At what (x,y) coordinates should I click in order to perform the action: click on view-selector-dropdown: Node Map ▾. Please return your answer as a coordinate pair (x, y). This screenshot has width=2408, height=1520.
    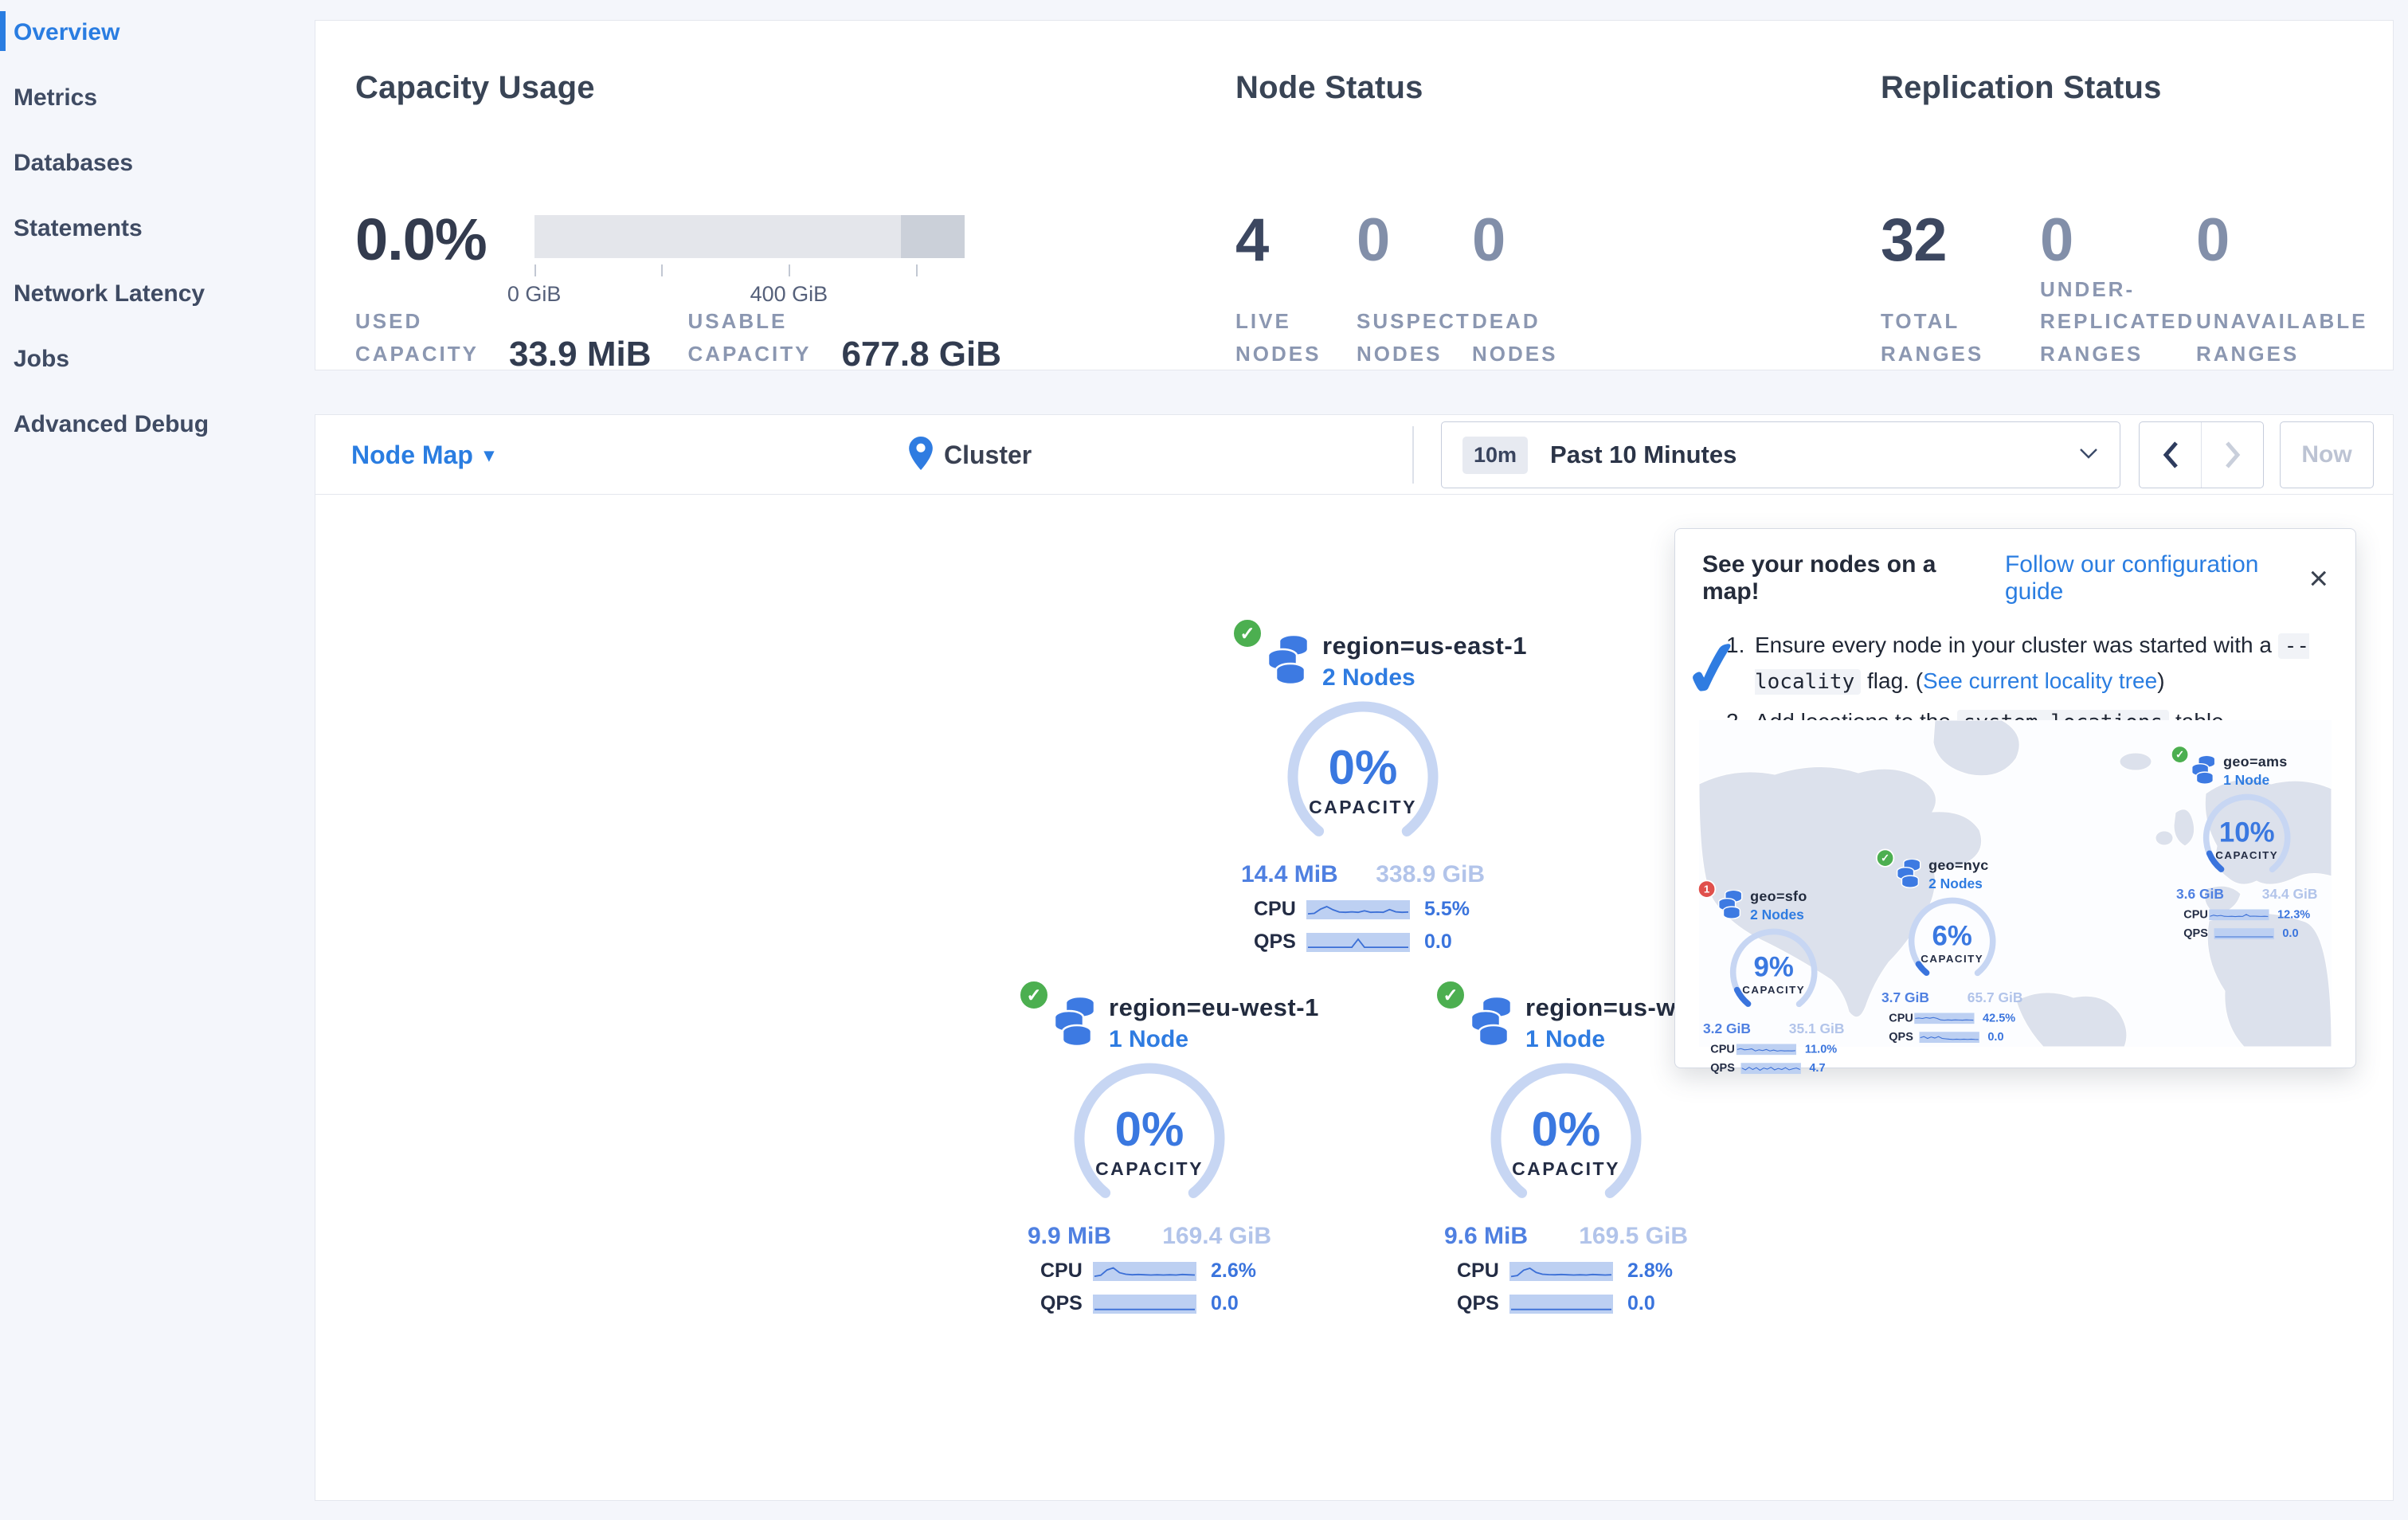
    Looking at the image, I should click on (422, 454).